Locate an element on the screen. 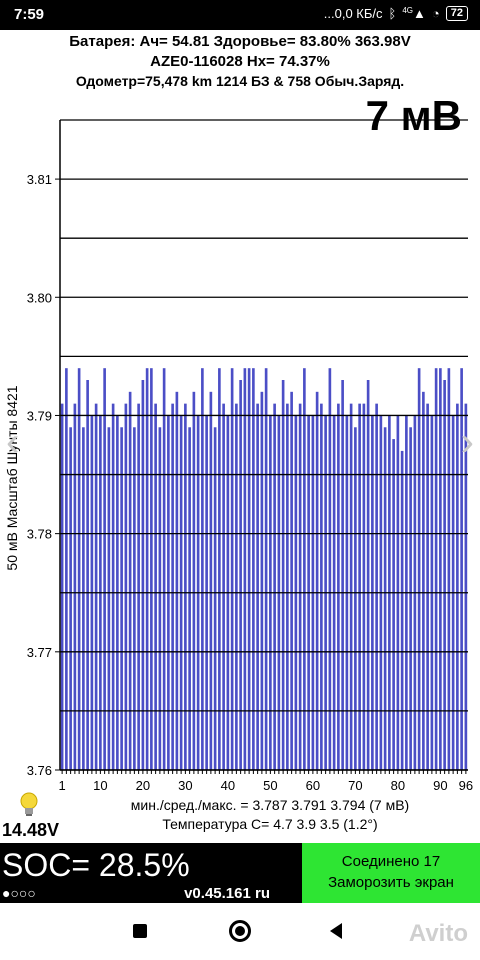 The width and height of the screenshot is (480, 960). freeze-screen-label: Заморозить экран is located at coordinates (391, 882).